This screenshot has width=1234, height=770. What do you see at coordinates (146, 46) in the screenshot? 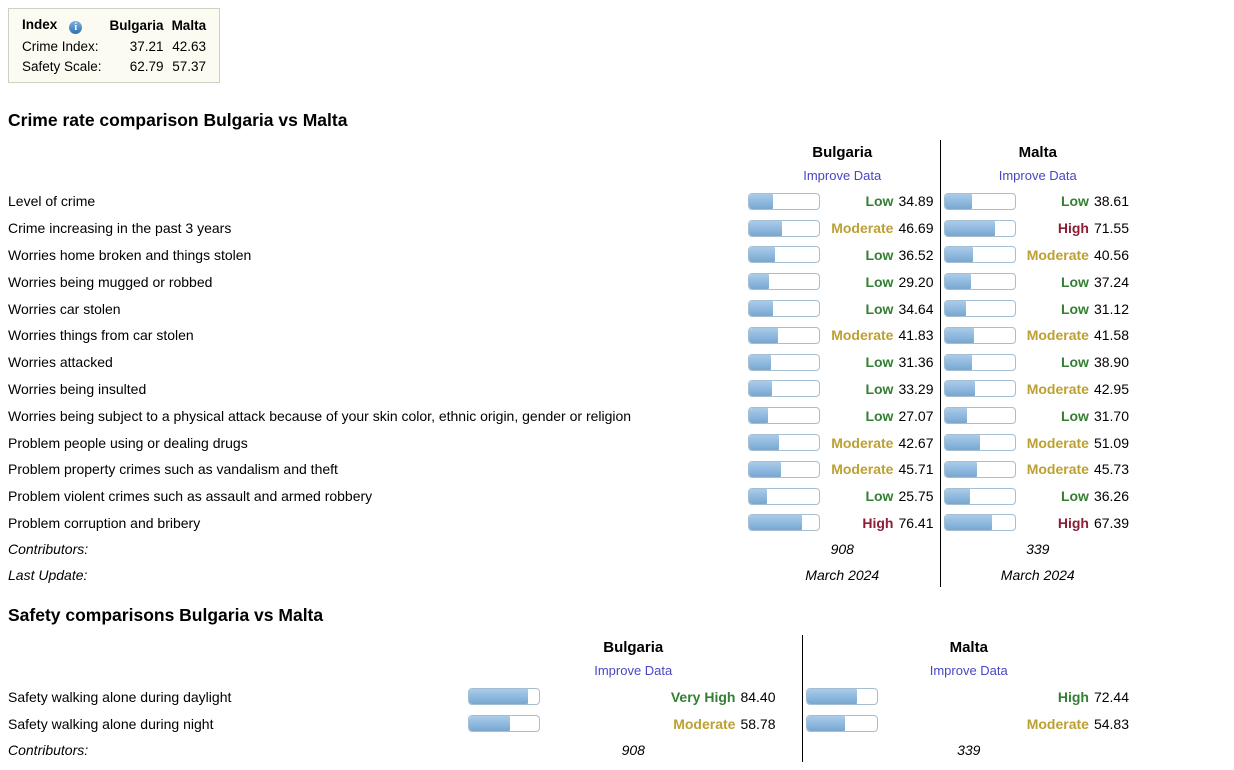
I see `crime-index-bulgaria: 37.21` at bounding box center [146, 46].